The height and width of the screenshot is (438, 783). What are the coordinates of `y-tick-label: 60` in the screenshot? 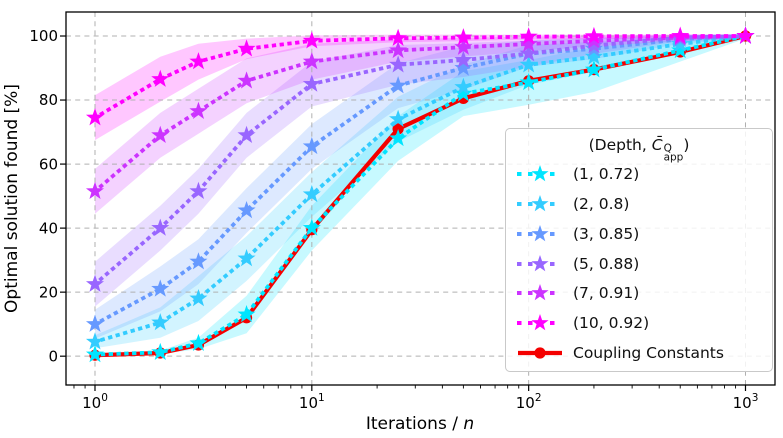 It's located at (48, 164).